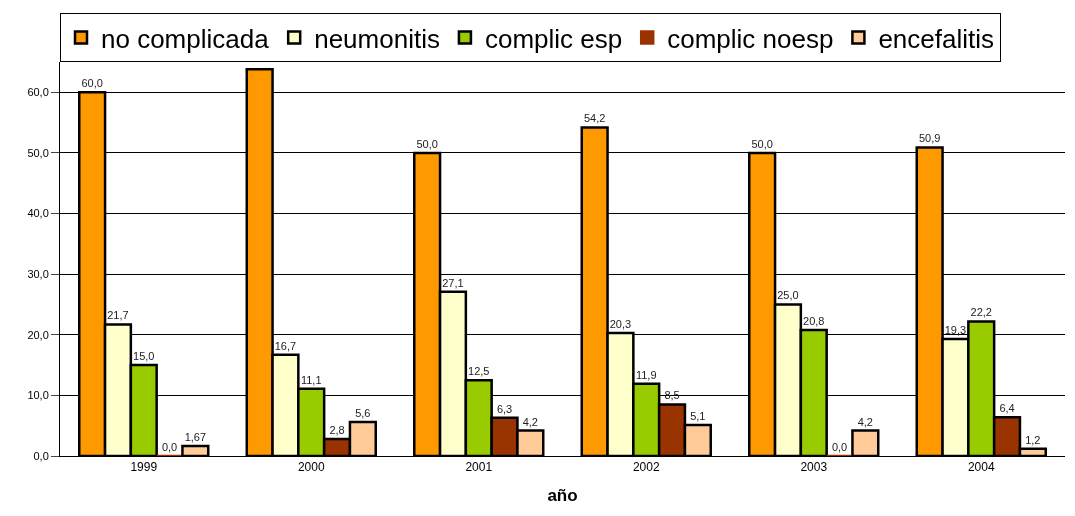 This screenshot has height=516, width=1075. What do you see at coordinates (38, 395) in the screenshot?
I see `y-tick-label: 10,0` at bounding box center [38, 395].